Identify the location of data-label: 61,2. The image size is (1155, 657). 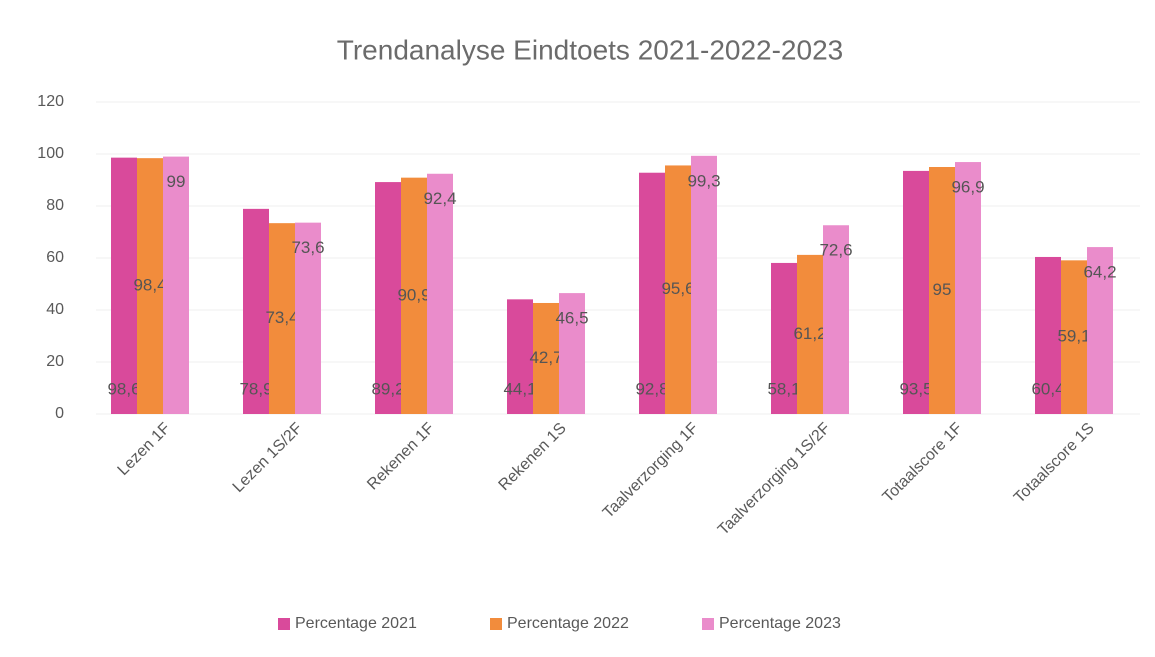
(809, 333).